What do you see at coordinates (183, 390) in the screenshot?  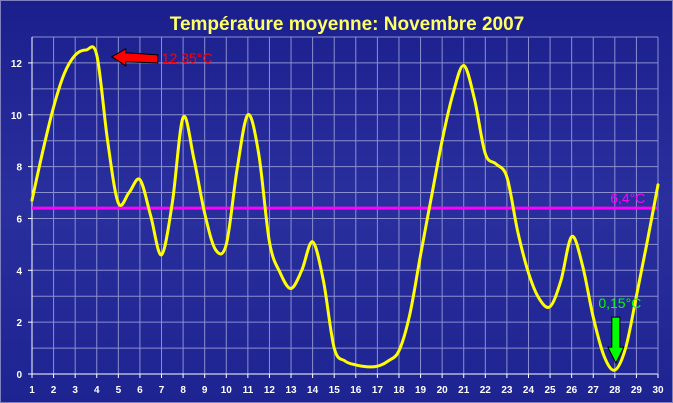 I see `x-tick-label: 8` at bounding box center [183, 390].